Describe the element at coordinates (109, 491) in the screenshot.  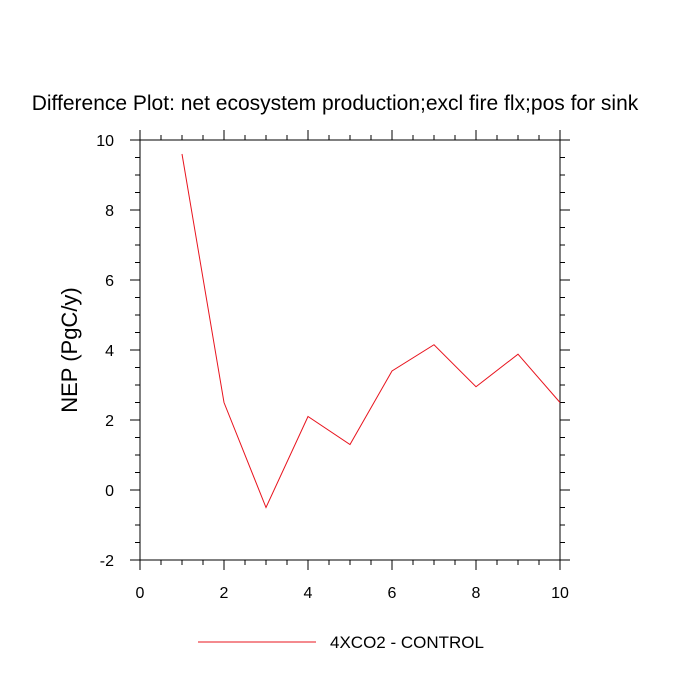
I see `y-tick-label: 0` at that location.